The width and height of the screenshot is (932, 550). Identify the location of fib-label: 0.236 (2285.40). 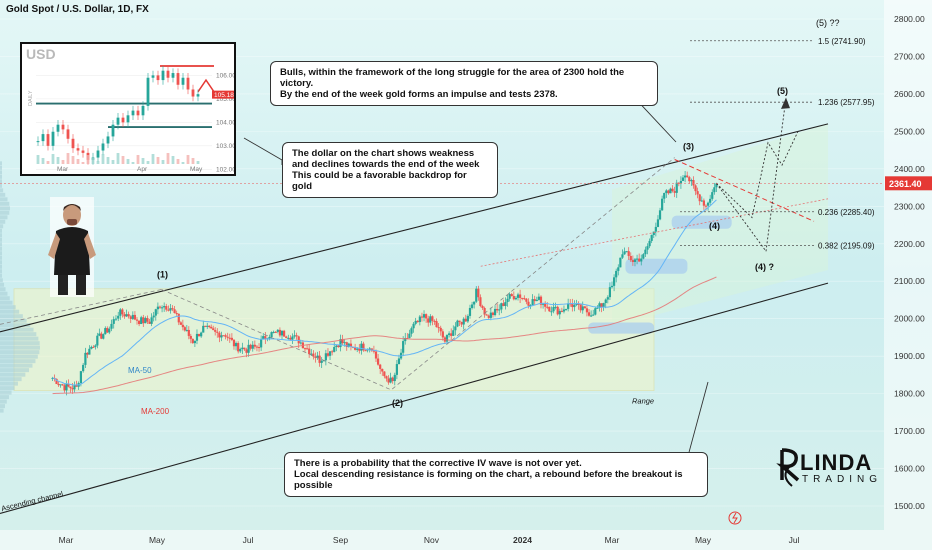
(846, 212).